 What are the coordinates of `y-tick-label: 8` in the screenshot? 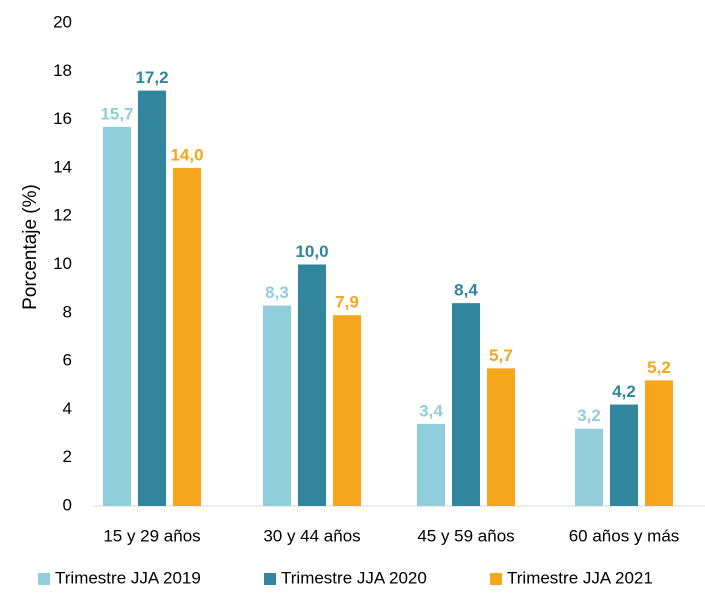 It's located at (67, 311).